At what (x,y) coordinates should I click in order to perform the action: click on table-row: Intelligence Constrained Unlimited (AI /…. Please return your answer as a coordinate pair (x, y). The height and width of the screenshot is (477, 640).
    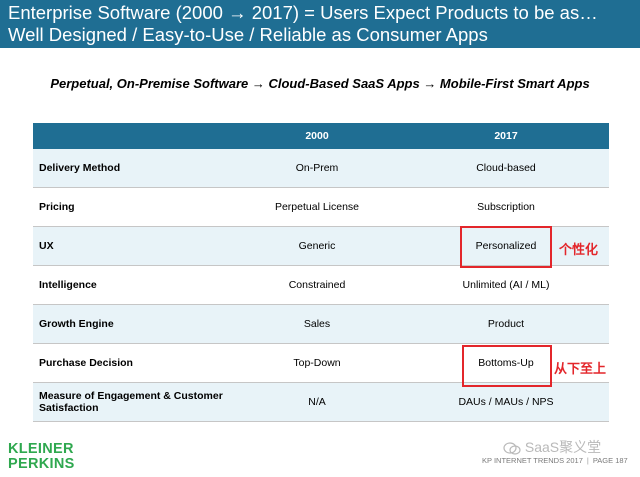
    Looking at the image, I should click on (321, 285).